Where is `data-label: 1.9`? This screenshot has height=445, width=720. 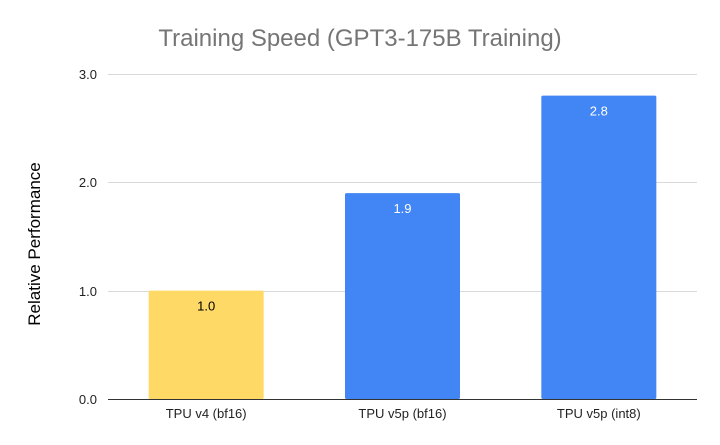
data-label: 1.9 is located at coordinates (402, 208).